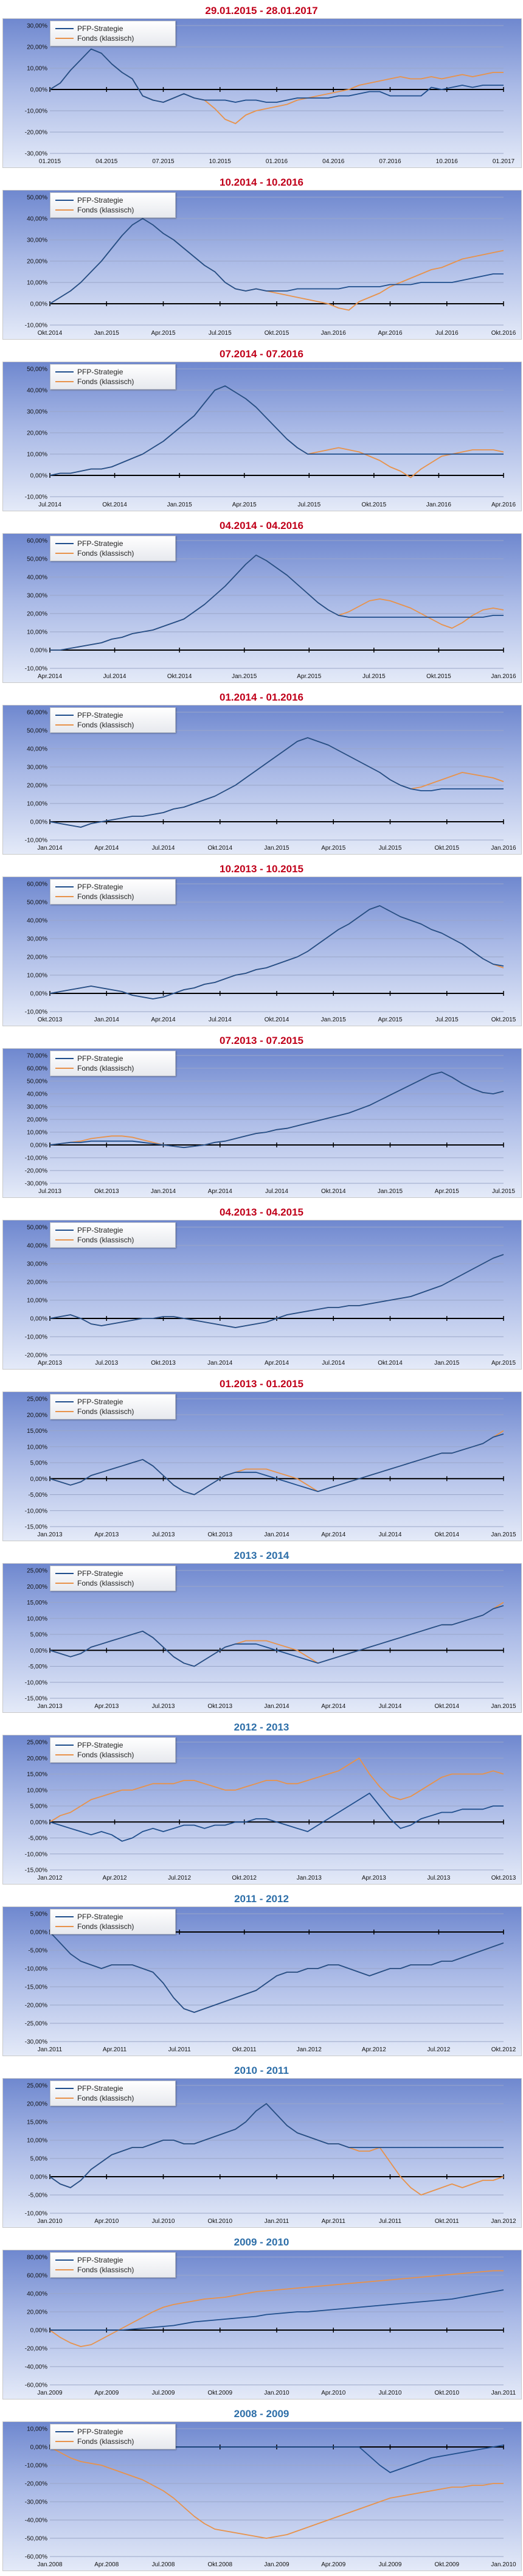  Describe the element at coordinates (261, 1727) in the screenshot. I see `chart-title: 2012 - 2013` at that location.